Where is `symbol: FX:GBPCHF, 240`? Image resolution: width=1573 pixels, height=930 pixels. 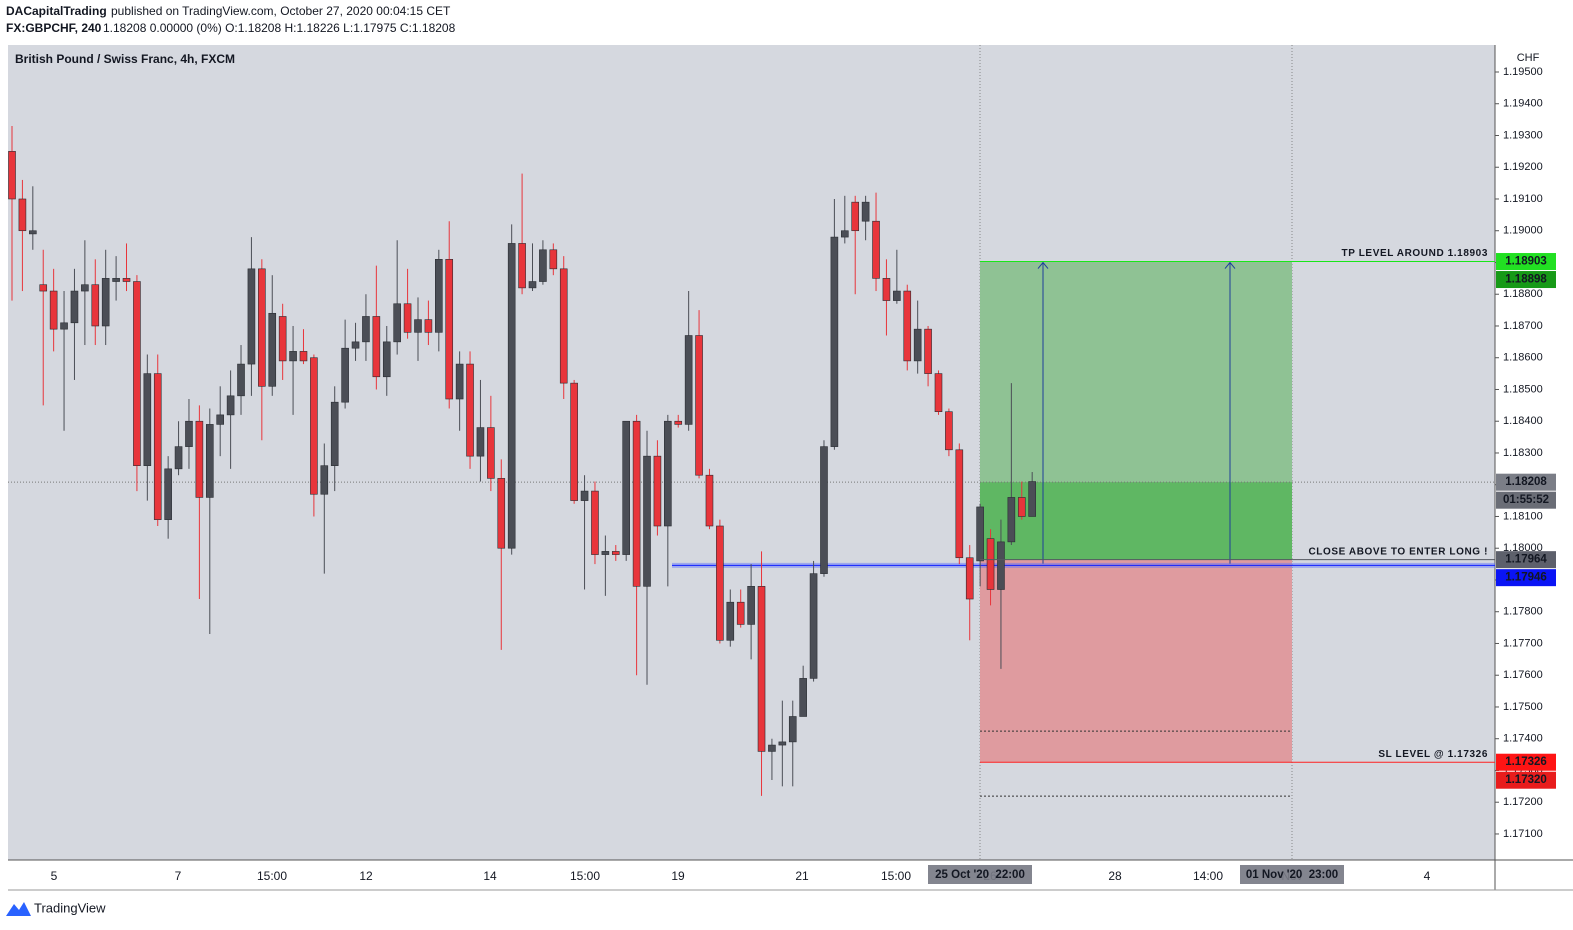
symbol: FX:GBPCHF, 240 is located at coordinates (54, 28).